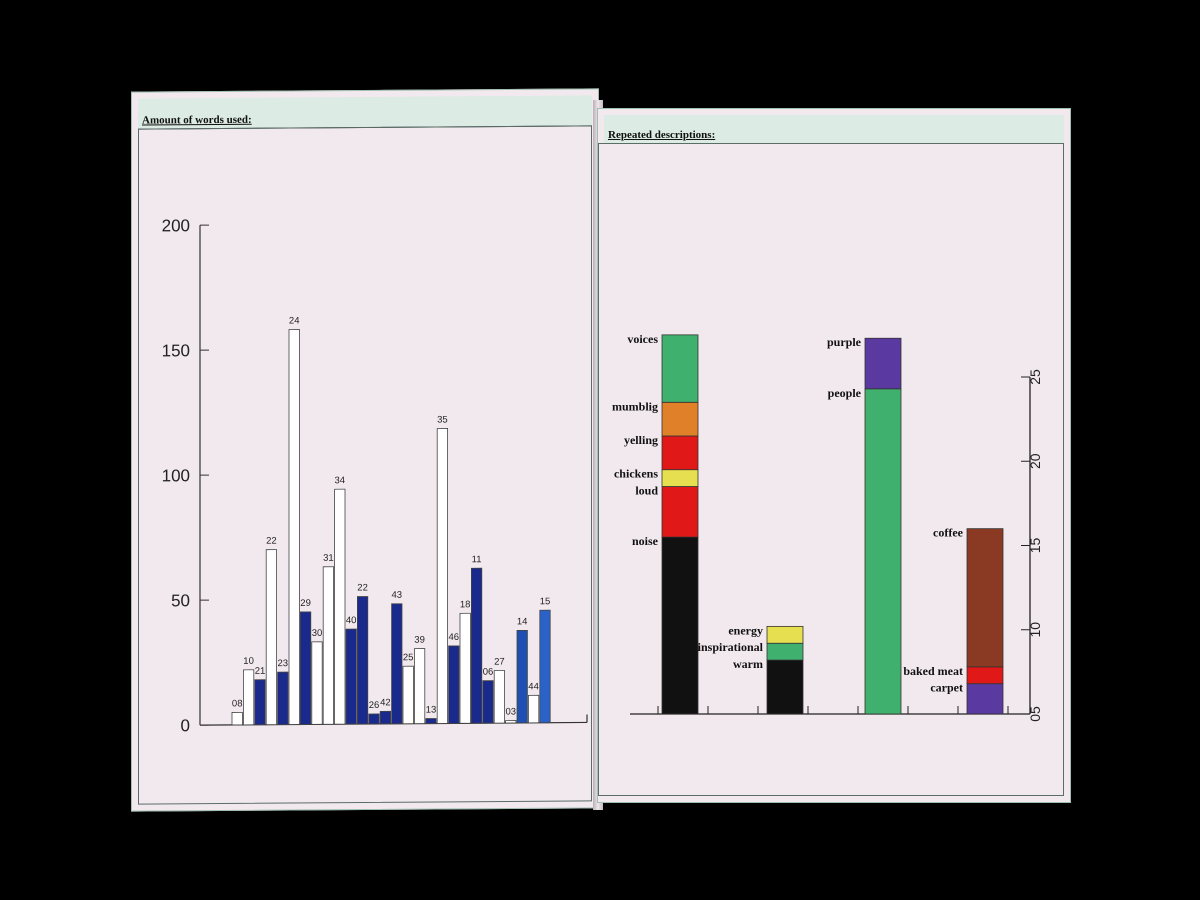  I want to click on y-tick-label: 0, so click(185, 725).